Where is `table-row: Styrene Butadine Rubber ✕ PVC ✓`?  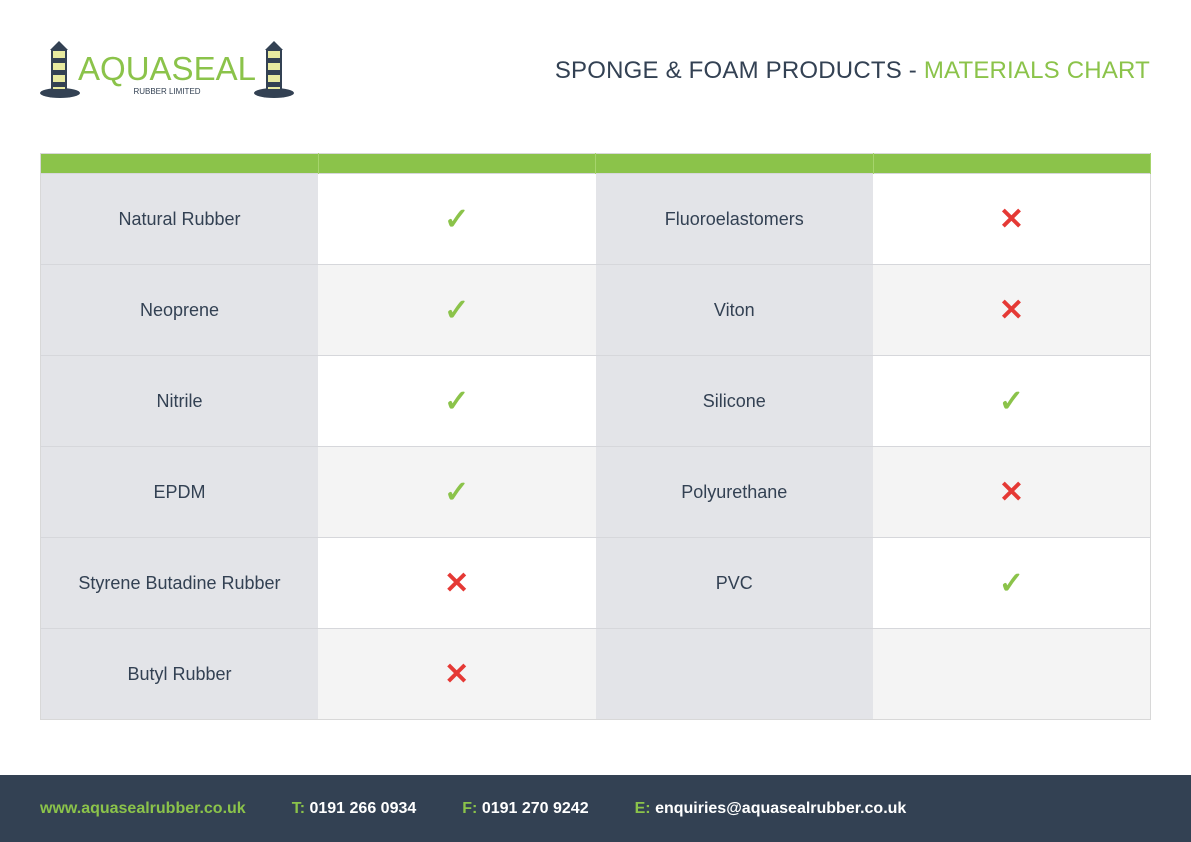
table-row: Styrene Butadine Rubber ✕ PVC ✓ is located at coordinates (595, 583).